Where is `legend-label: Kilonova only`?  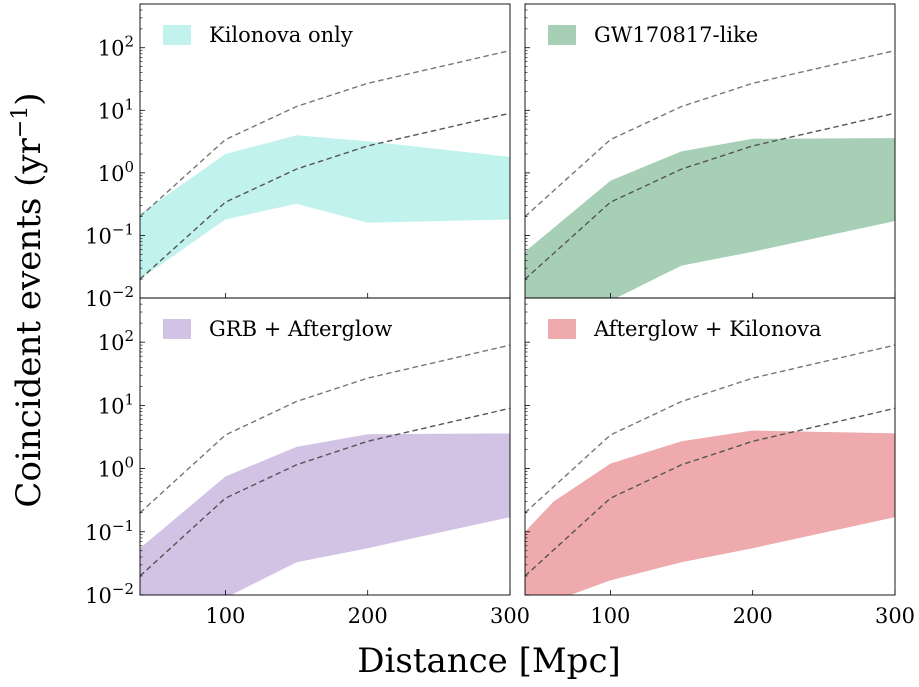 legend-label: Kilonova only is located at coordinates (281, 35).